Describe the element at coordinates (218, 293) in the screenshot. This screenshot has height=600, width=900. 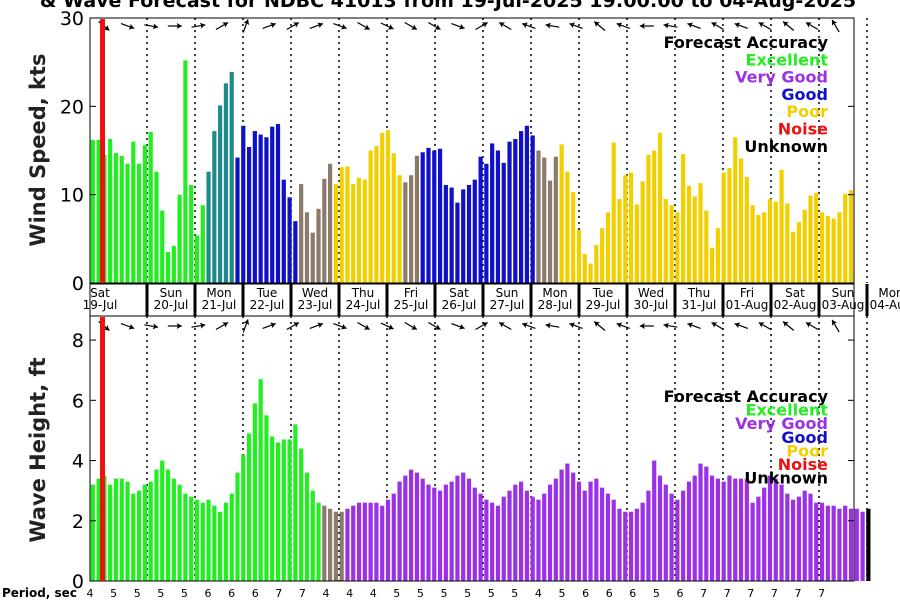
I see `day-name: Mon` at that location.